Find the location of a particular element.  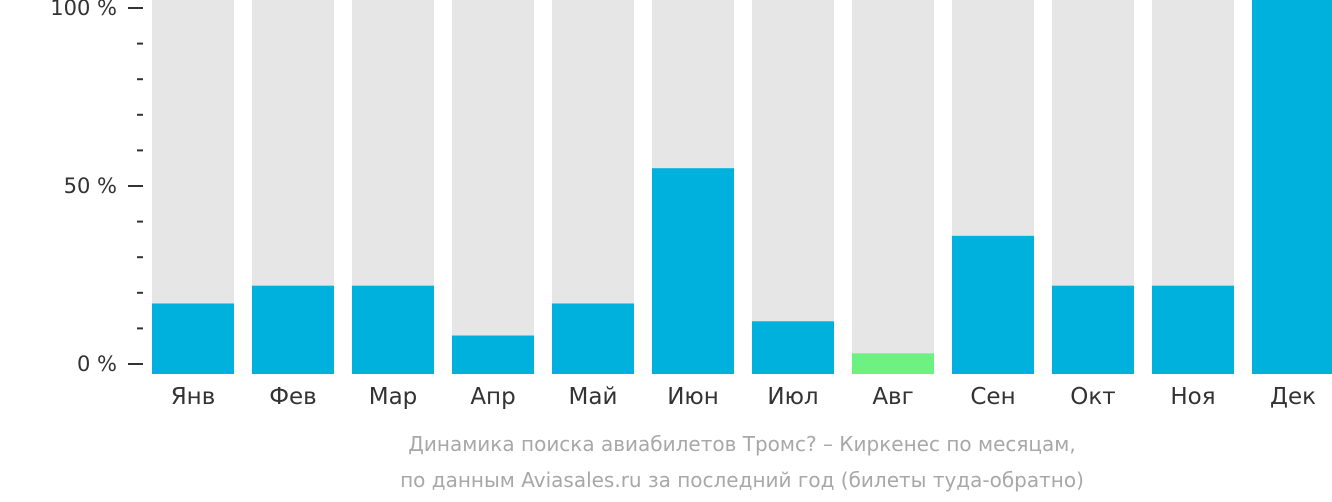

x-tick-label: Июн is located at coordinates (693, 397).